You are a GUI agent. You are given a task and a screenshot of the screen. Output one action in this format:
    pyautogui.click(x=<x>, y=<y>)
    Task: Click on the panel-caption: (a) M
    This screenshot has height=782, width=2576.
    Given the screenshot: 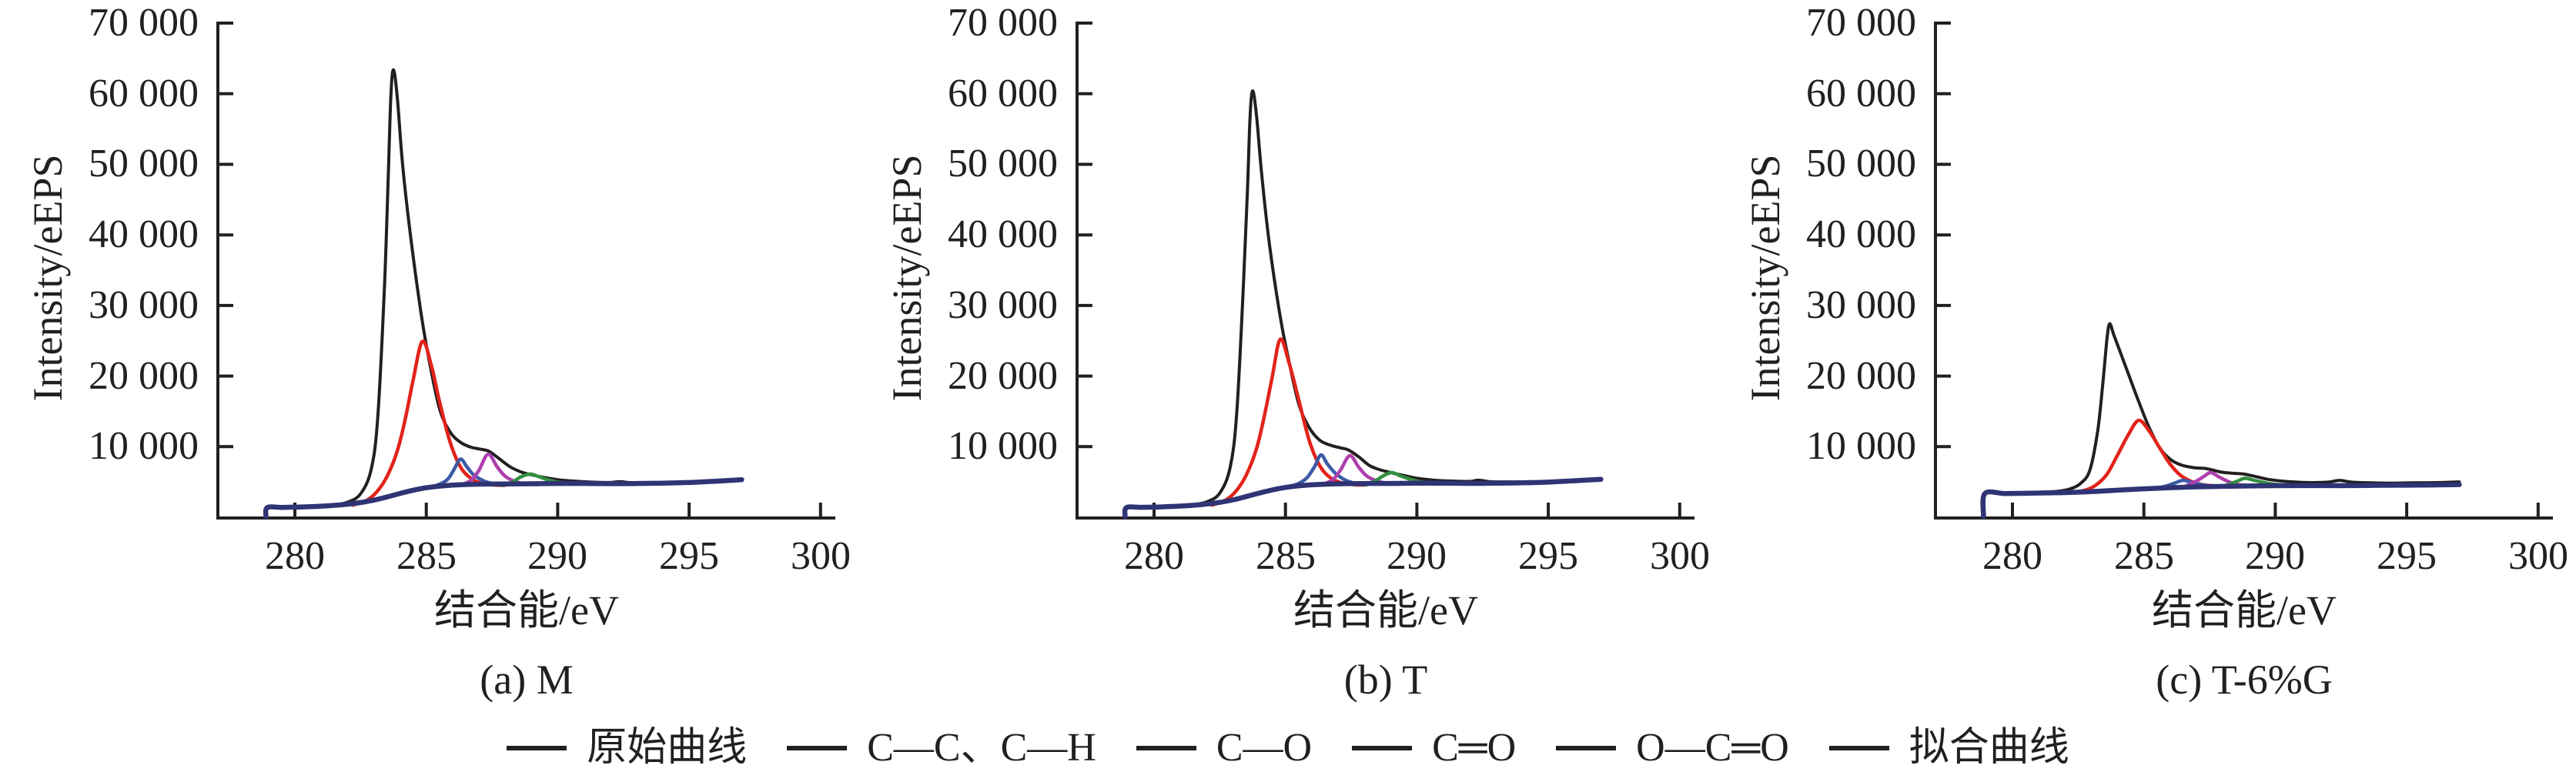 What is the action you would take?
    pyautogui.click(x=527, y=680)
    